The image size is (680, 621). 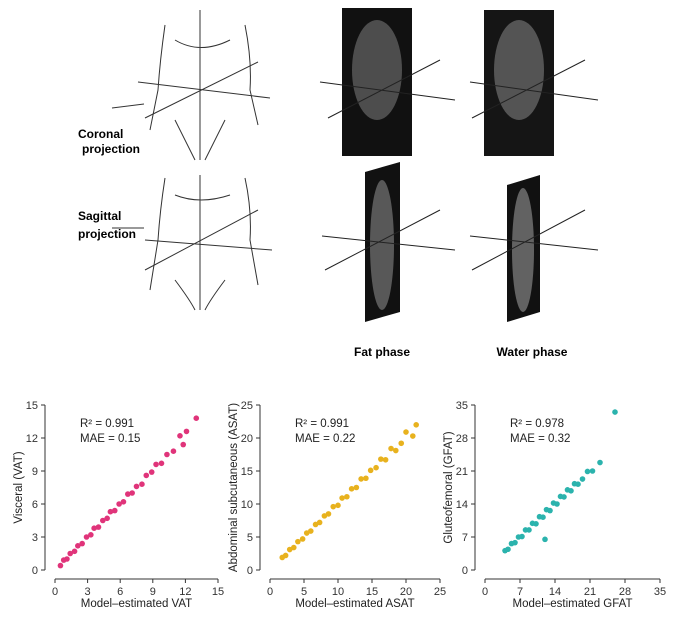 What do you see at coordinates (625, 592) in the screenshot?
I see `x-tick-label: 28` at bounding box center [625, 592].